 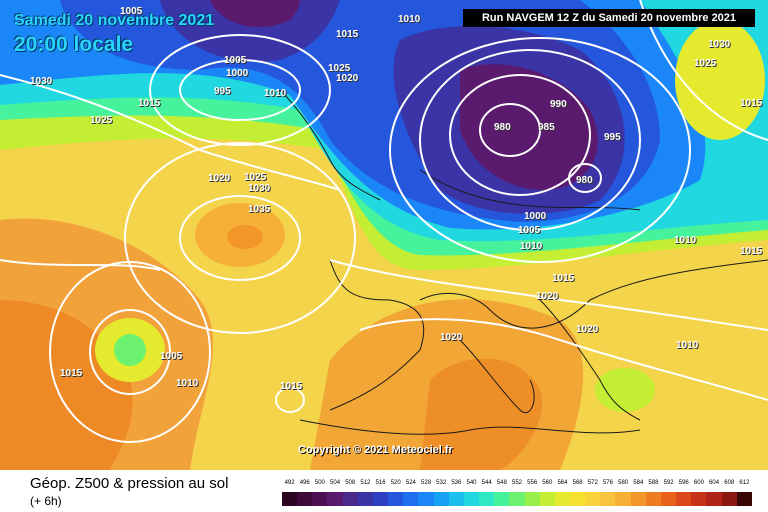 I want to click on legend-tick-label: 612, so click(x=744, y=483).